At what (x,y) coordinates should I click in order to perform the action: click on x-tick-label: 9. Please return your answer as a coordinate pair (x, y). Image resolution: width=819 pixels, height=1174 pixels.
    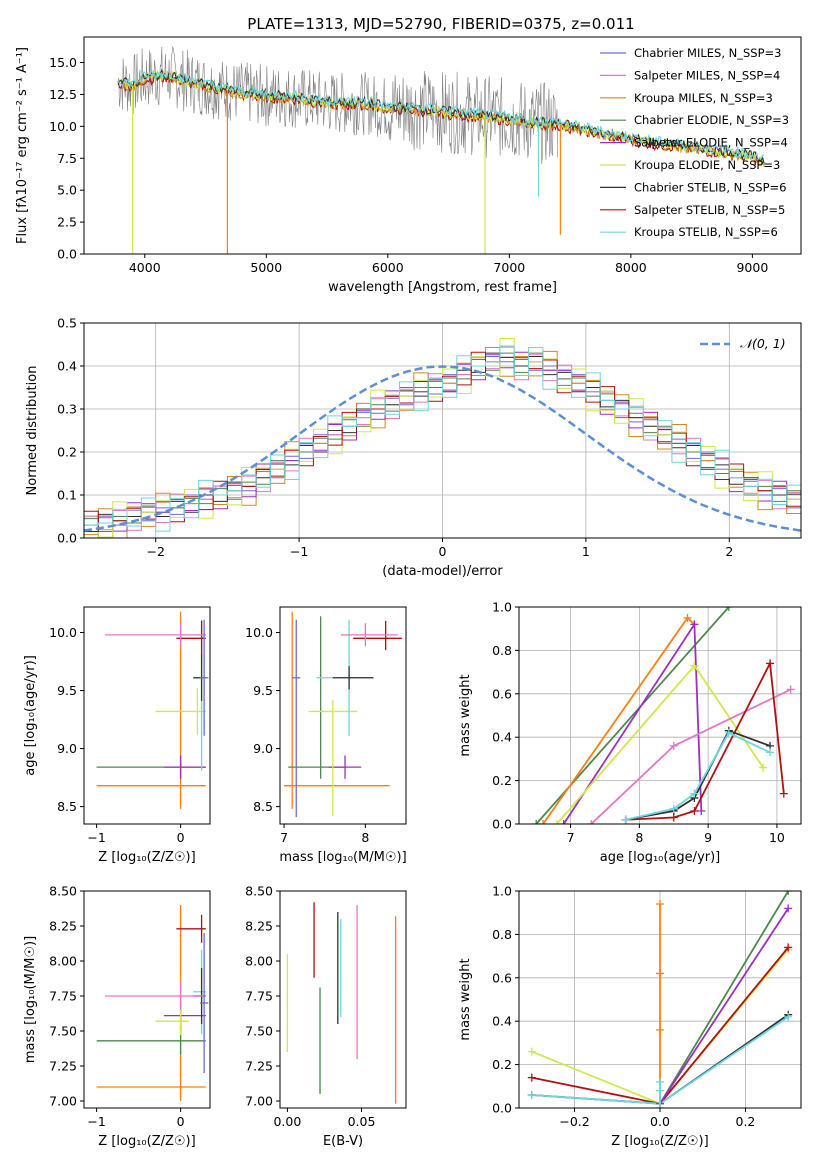
    Looking at the image, I should click on (708, 837).